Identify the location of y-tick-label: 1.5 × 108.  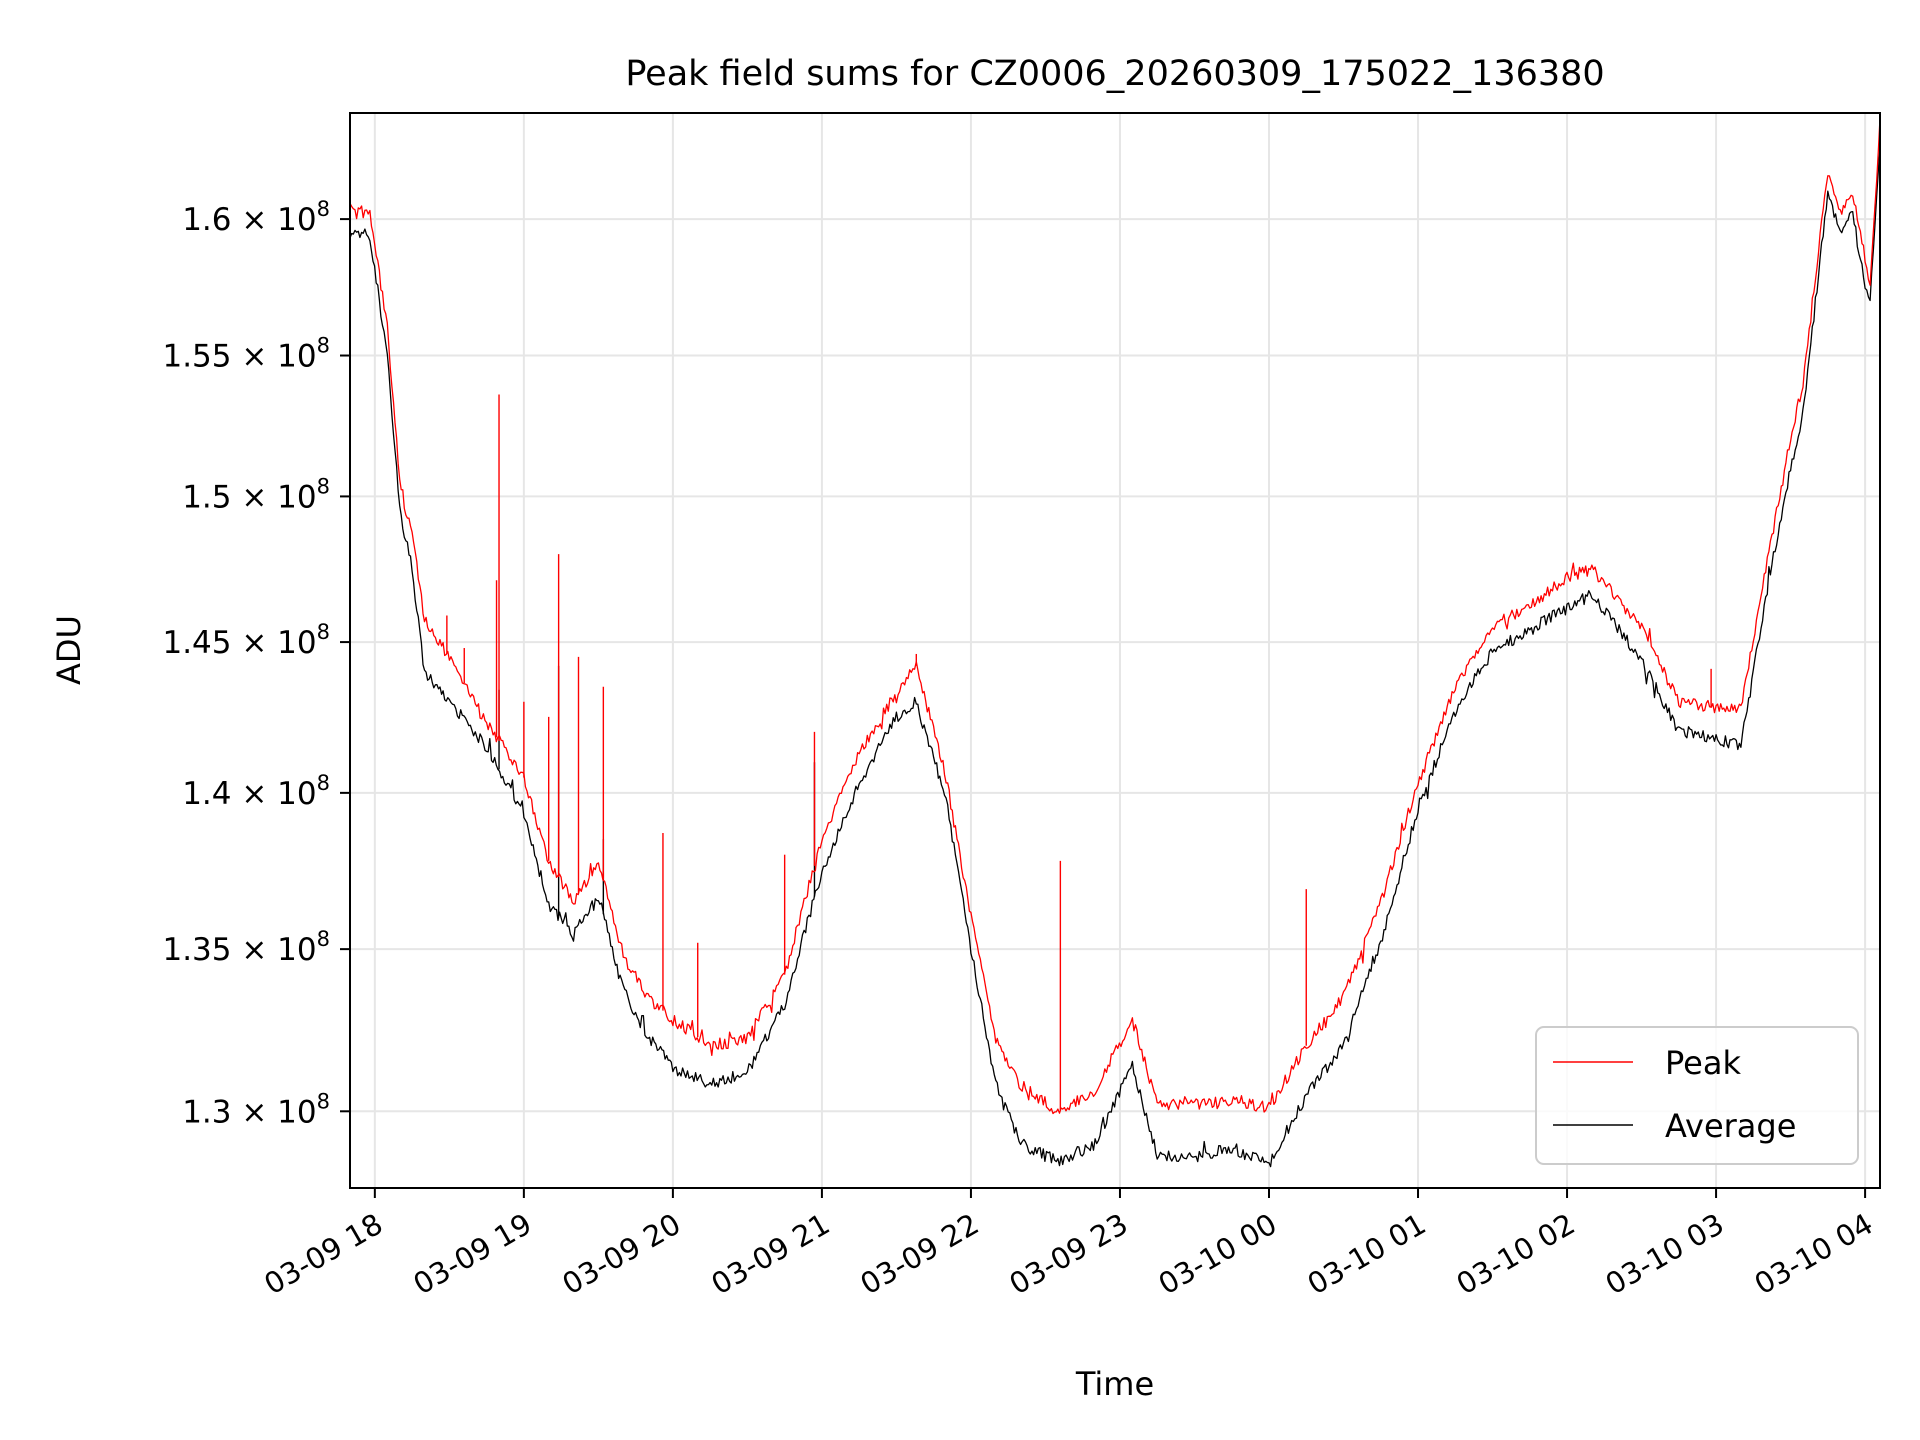
(256, 494).